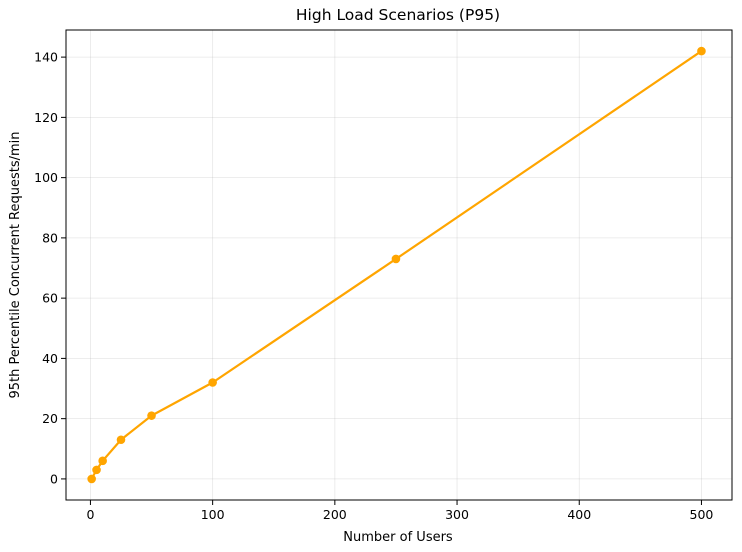 The width and height of the screenshot is (742, 552). What do you see at coordinates (398, 537) in the screenshot?
I see `x-axis-label: Number of Users` at bounding box center [398, 537].